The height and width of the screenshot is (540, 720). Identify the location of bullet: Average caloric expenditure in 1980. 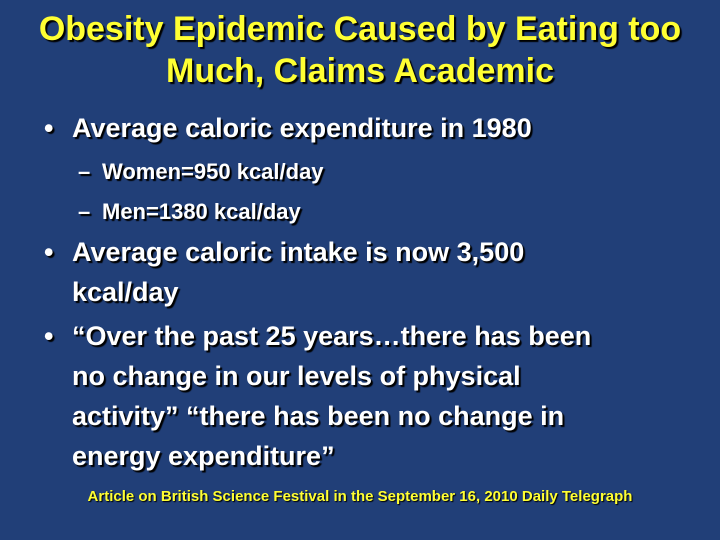
(330, 128).